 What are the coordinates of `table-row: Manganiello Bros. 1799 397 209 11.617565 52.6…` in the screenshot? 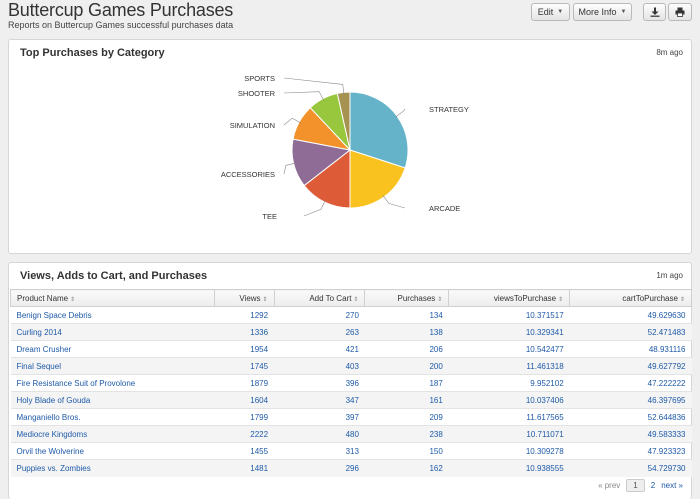 It's located at (351, 417).